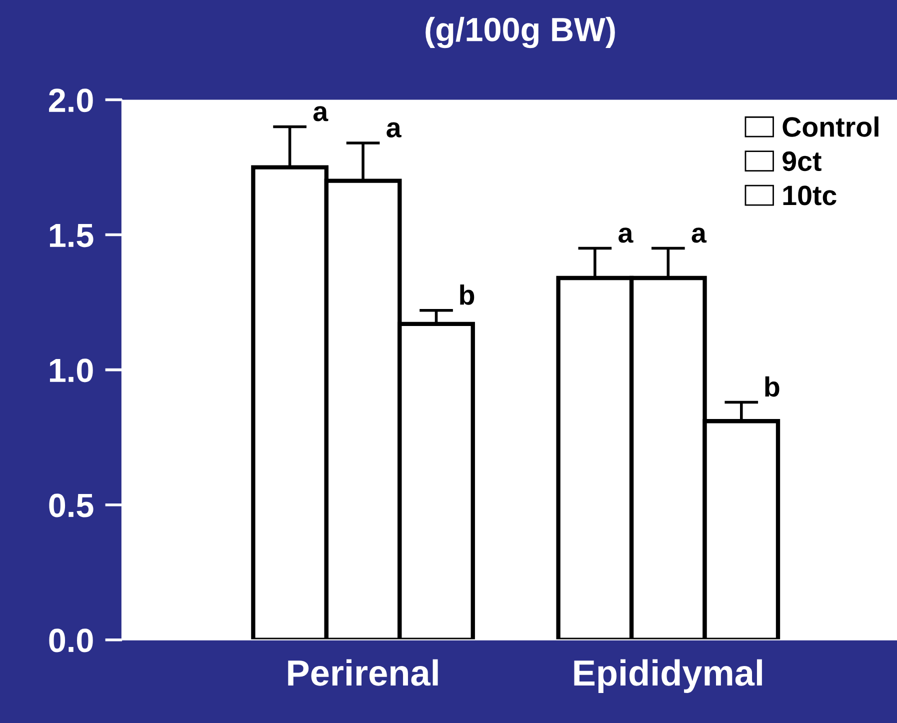 This screenshot has height=723, width=897. I want to click on y-tick-label: 0.5, so click(71, 506).